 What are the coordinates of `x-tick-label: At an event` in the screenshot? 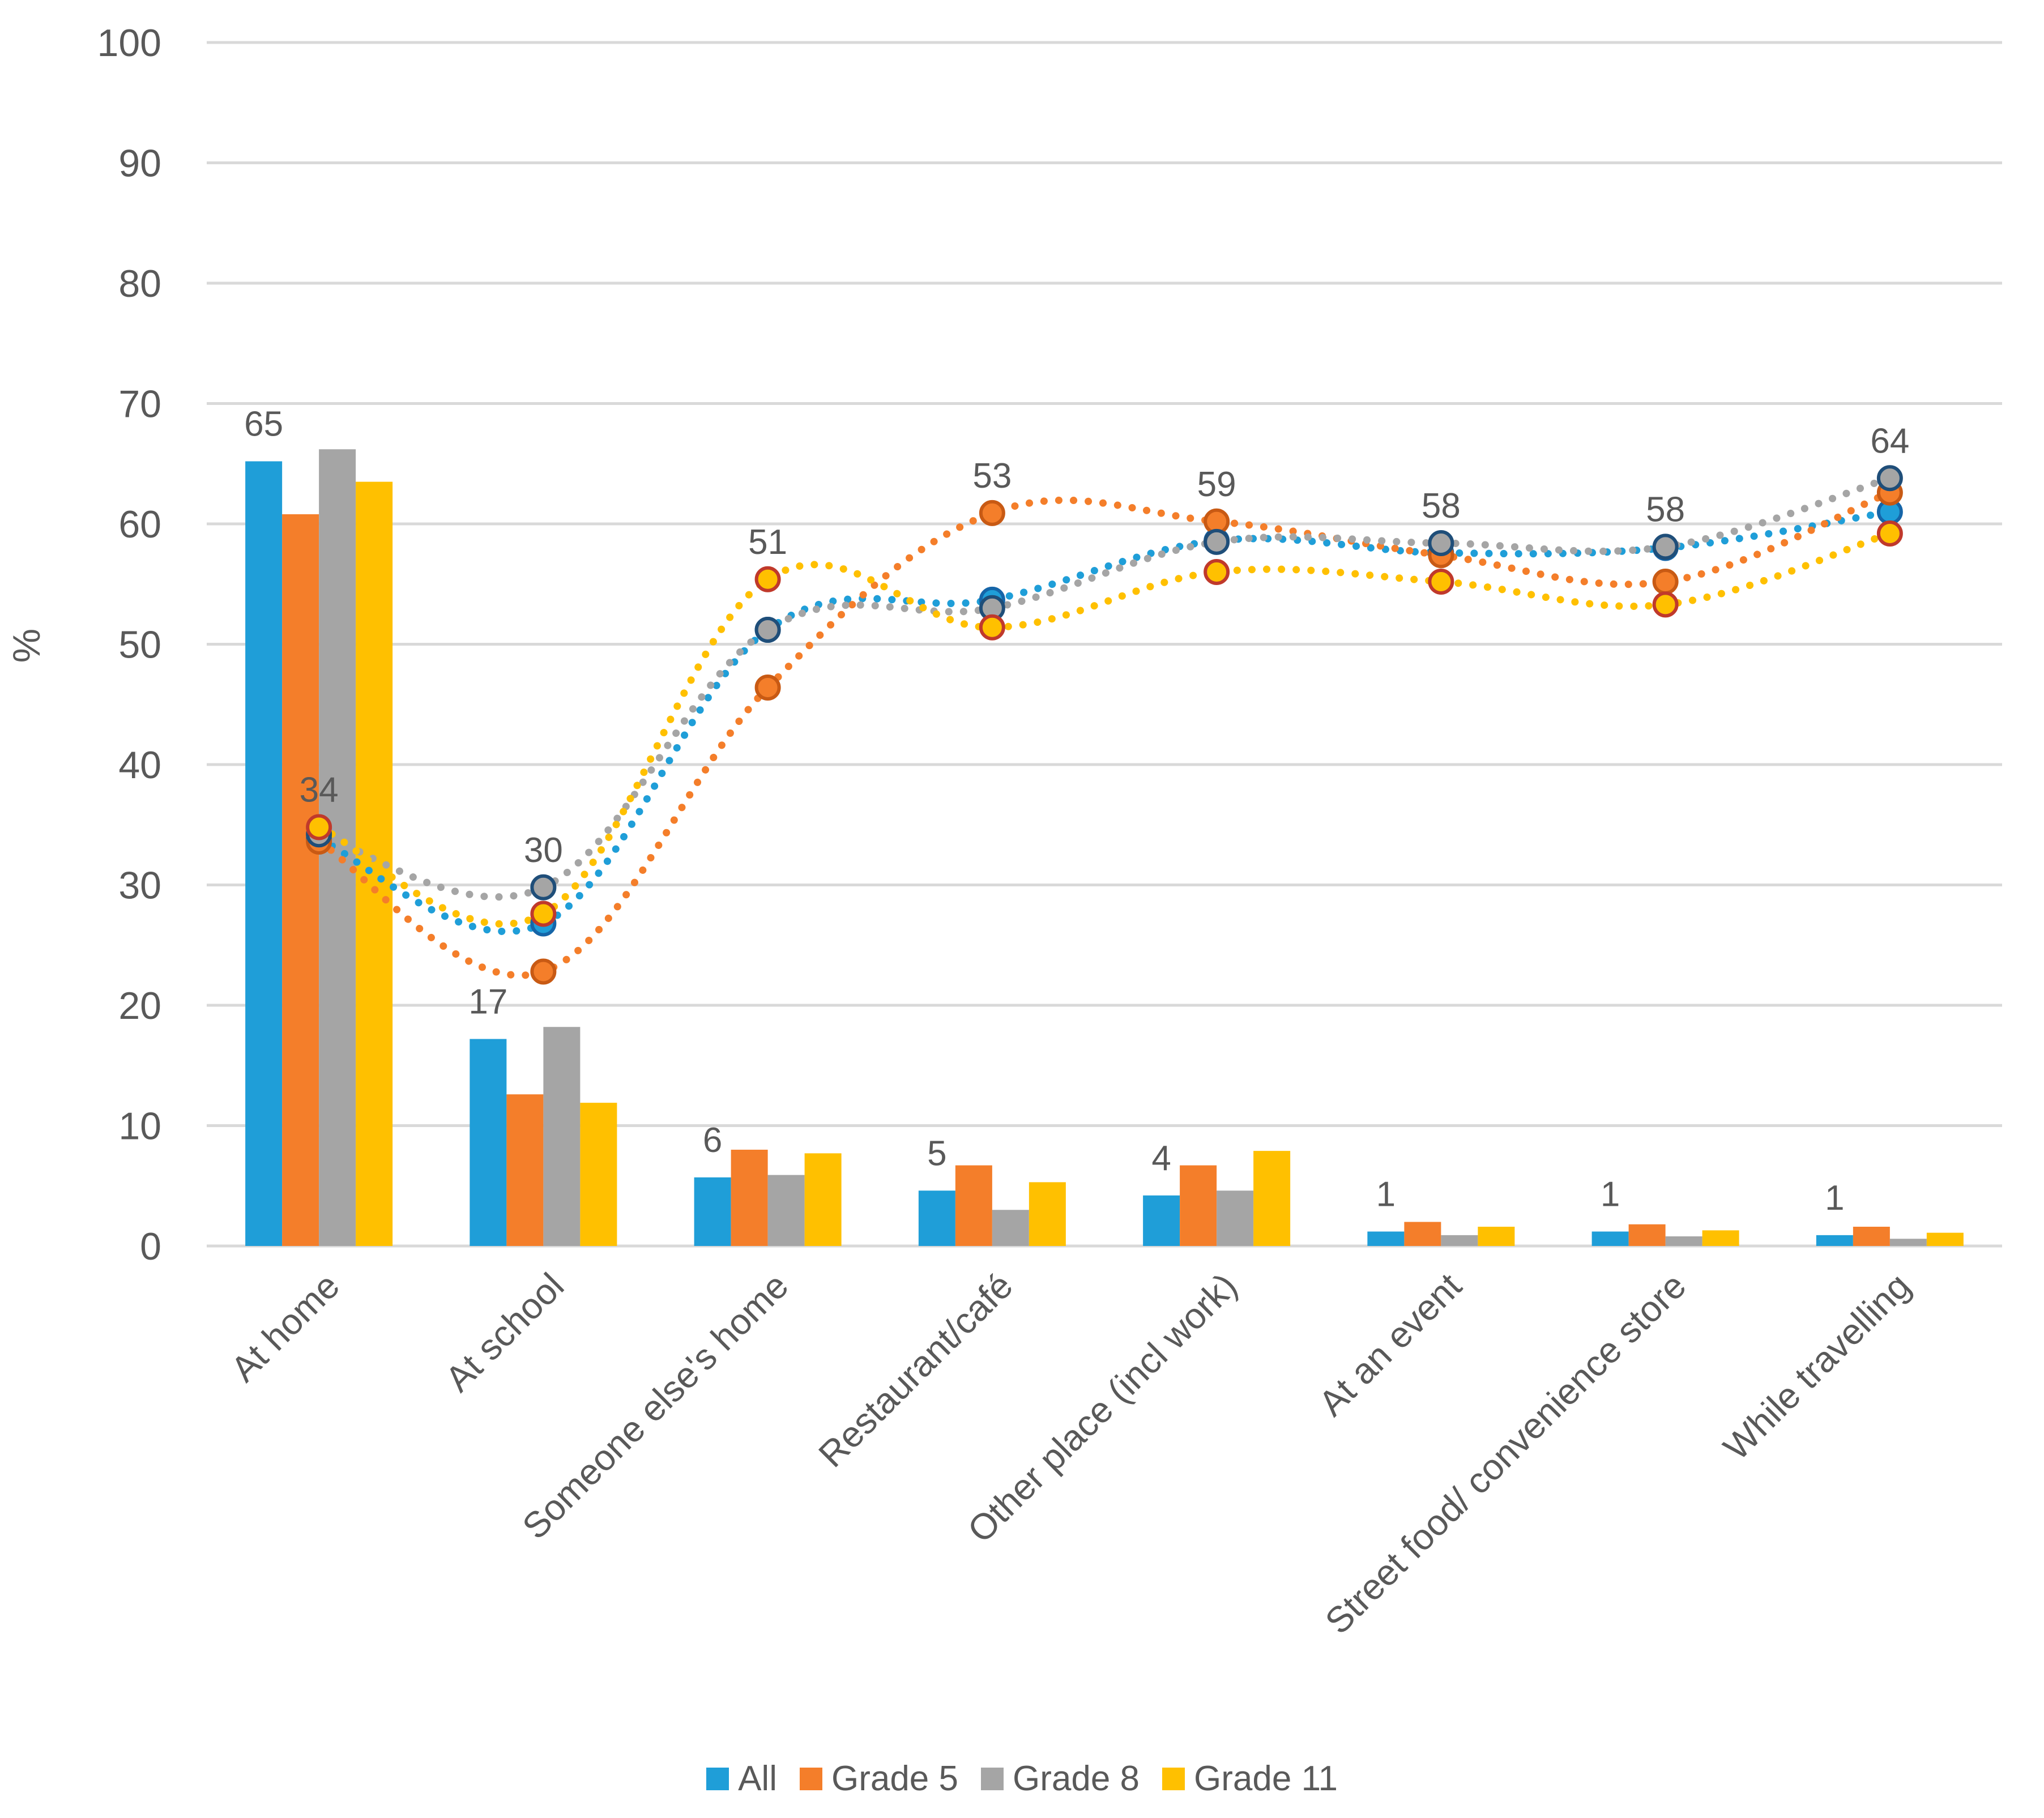 It's located at (1390, 1344).